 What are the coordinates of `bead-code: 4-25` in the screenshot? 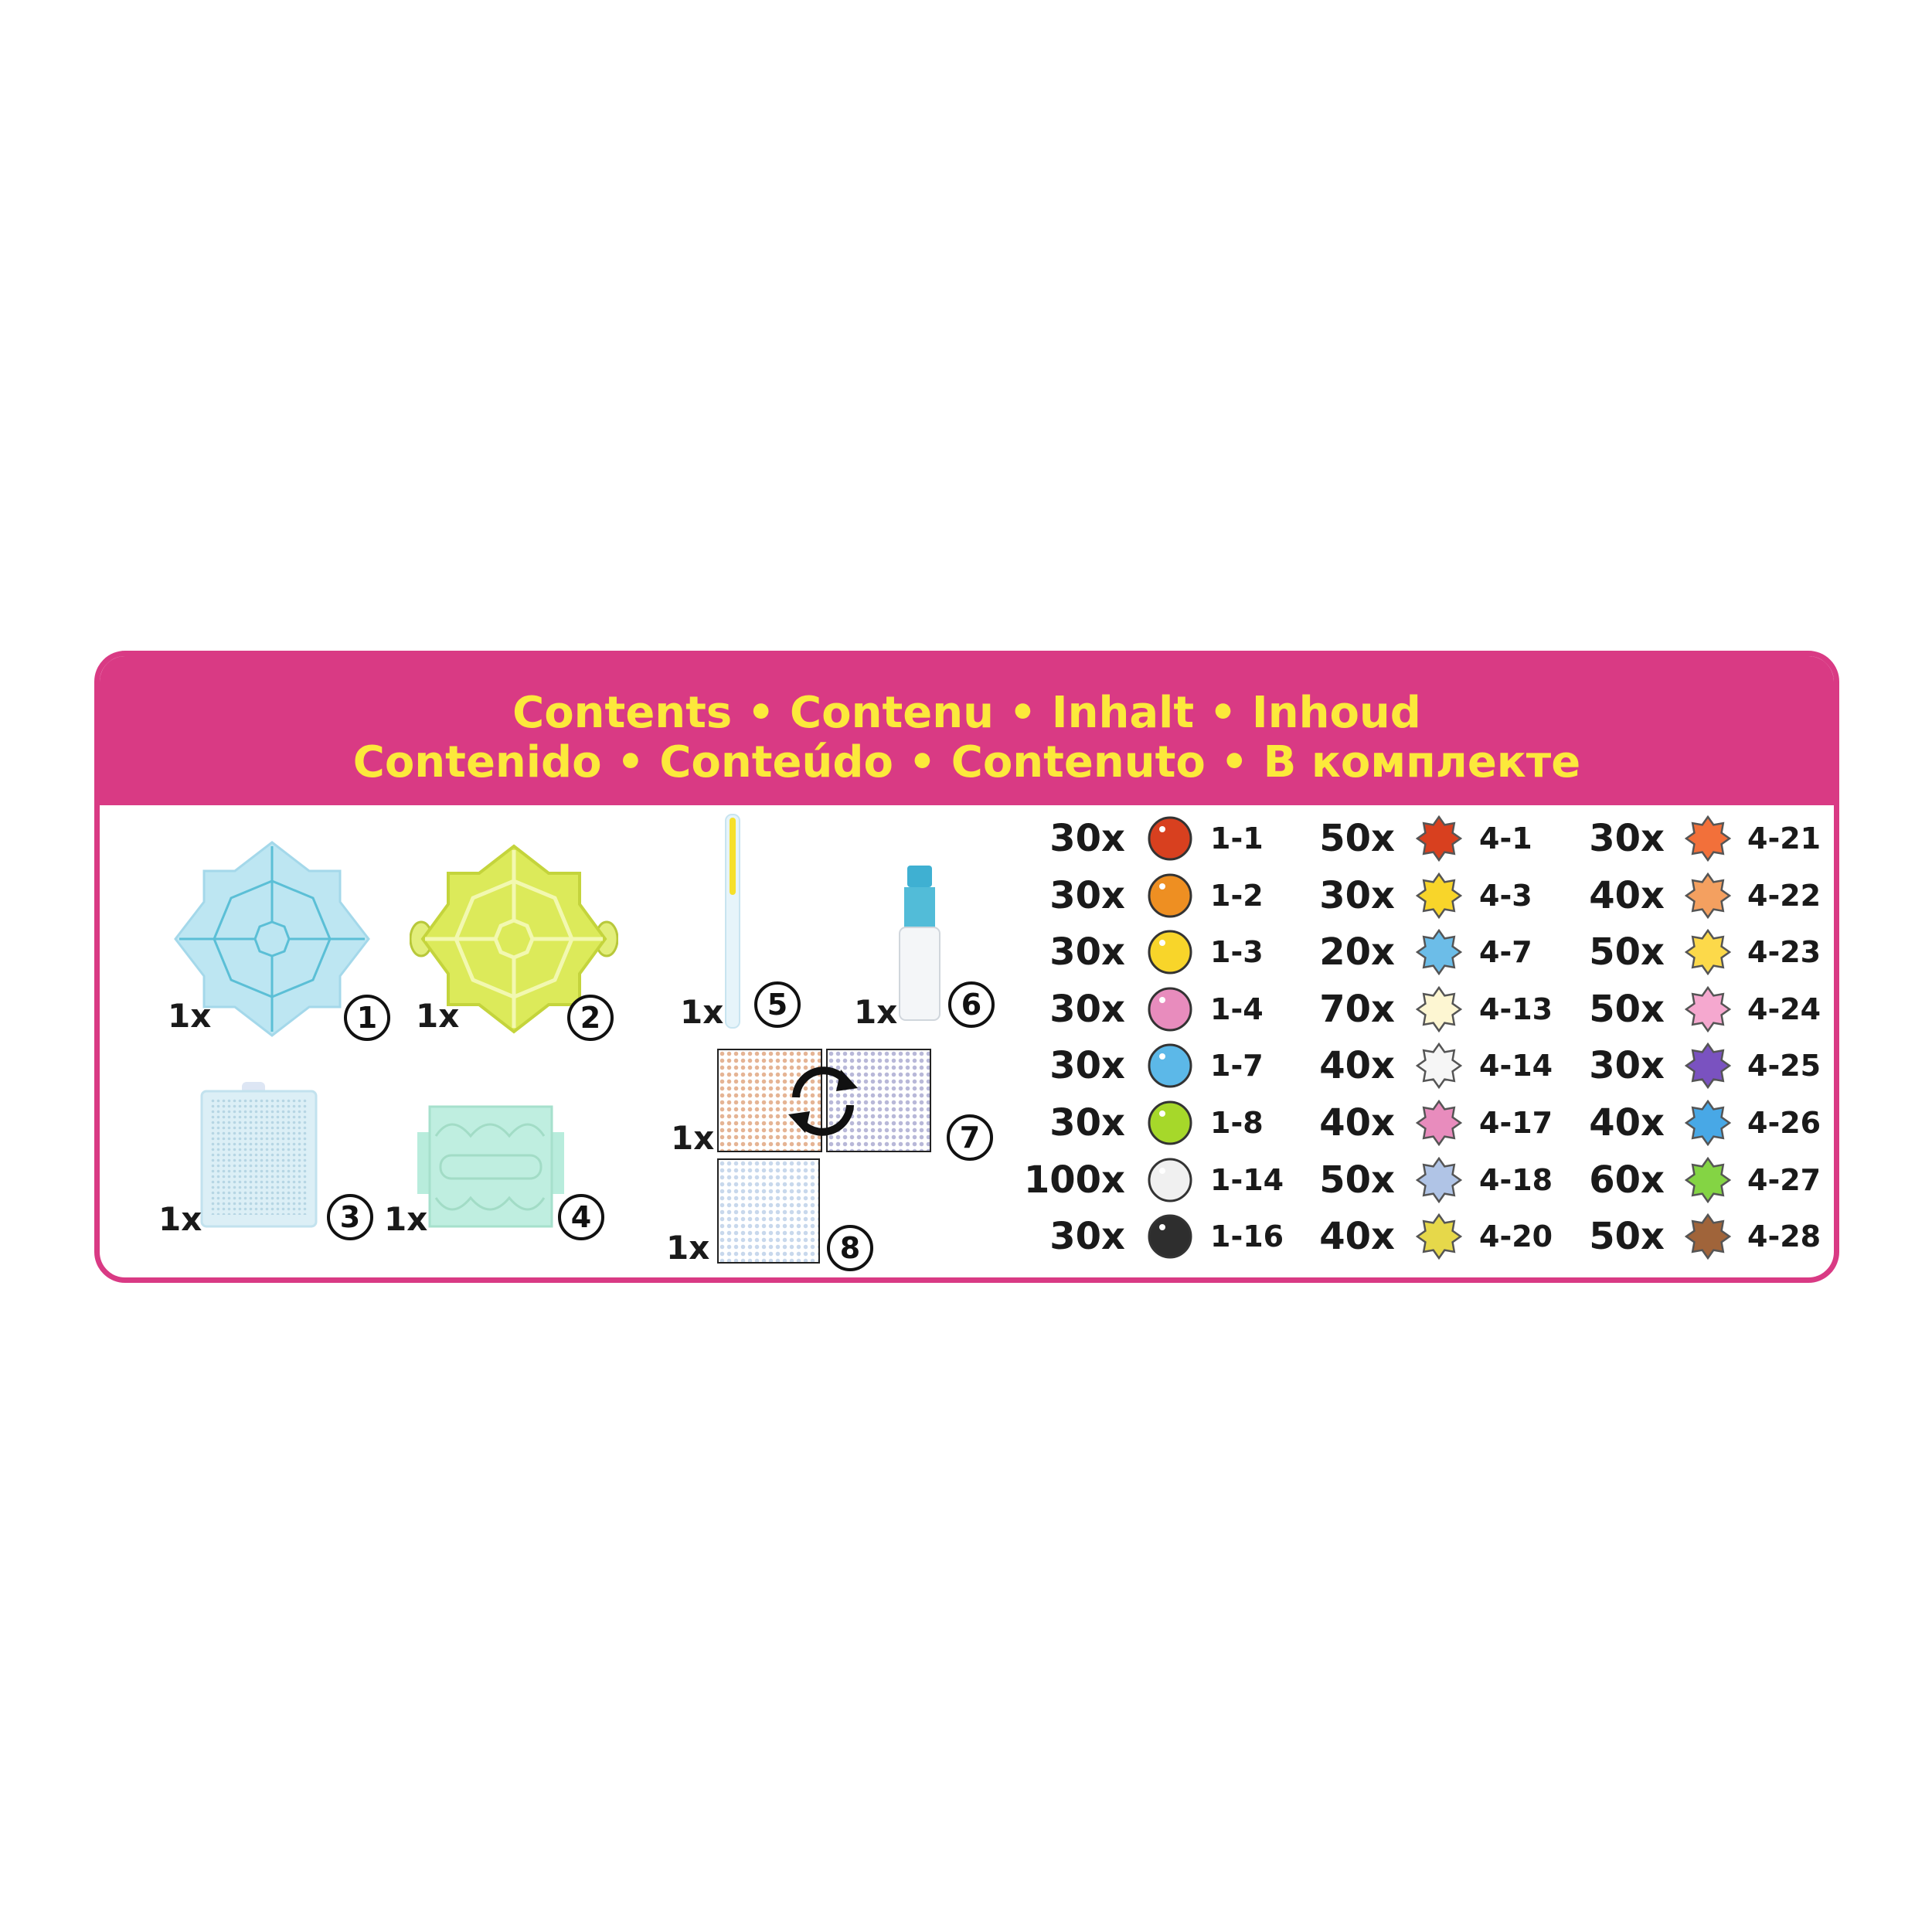 It's located at (1784, 1066).